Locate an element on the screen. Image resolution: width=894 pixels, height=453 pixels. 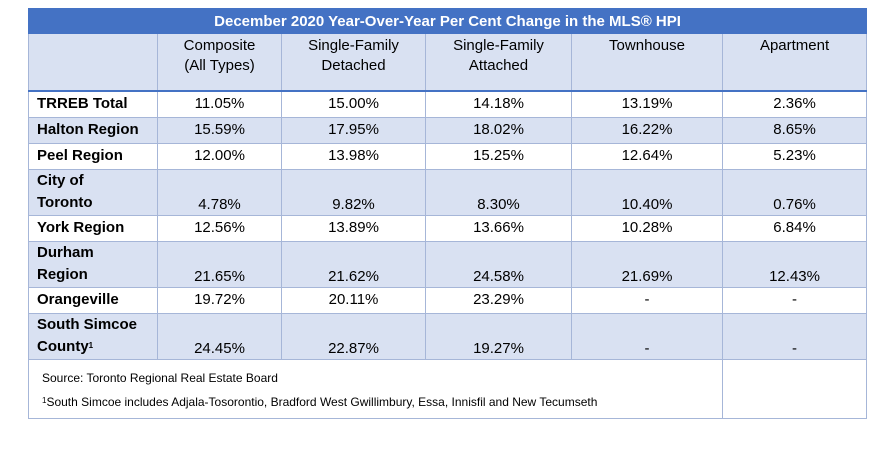
value-cell: 15.25% is located at coordinates (498, 156).